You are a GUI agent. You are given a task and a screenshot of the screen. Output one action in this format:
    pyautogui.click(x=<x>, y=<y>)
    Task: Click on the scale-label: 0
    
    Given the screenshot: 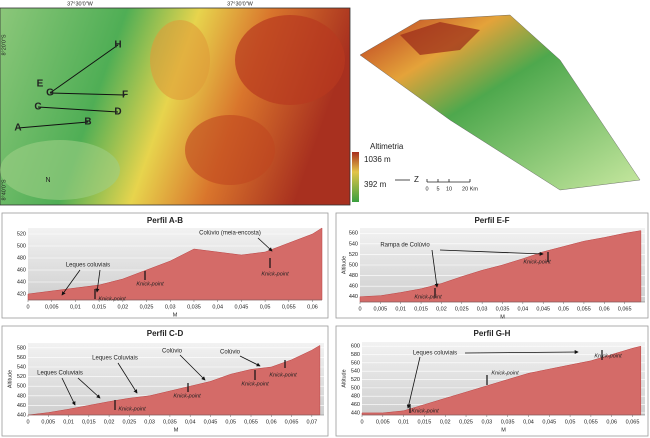 What is the action you would take?
    pyautogui.click(x=426, y=189)
    